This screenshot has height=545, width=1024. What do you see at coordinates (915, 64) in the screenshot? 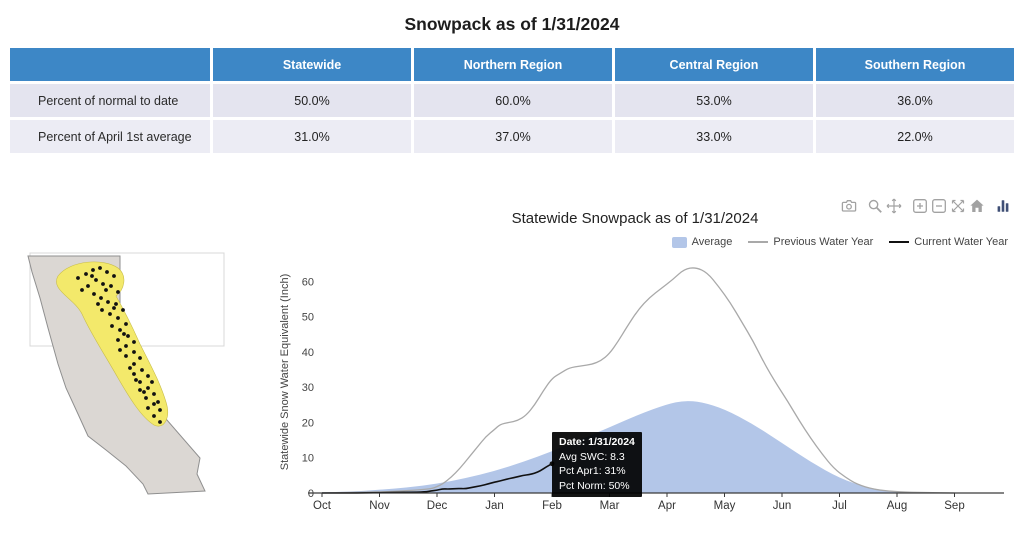
I see `table-header-southern: Southern Region` at bounding box center [915, 64].